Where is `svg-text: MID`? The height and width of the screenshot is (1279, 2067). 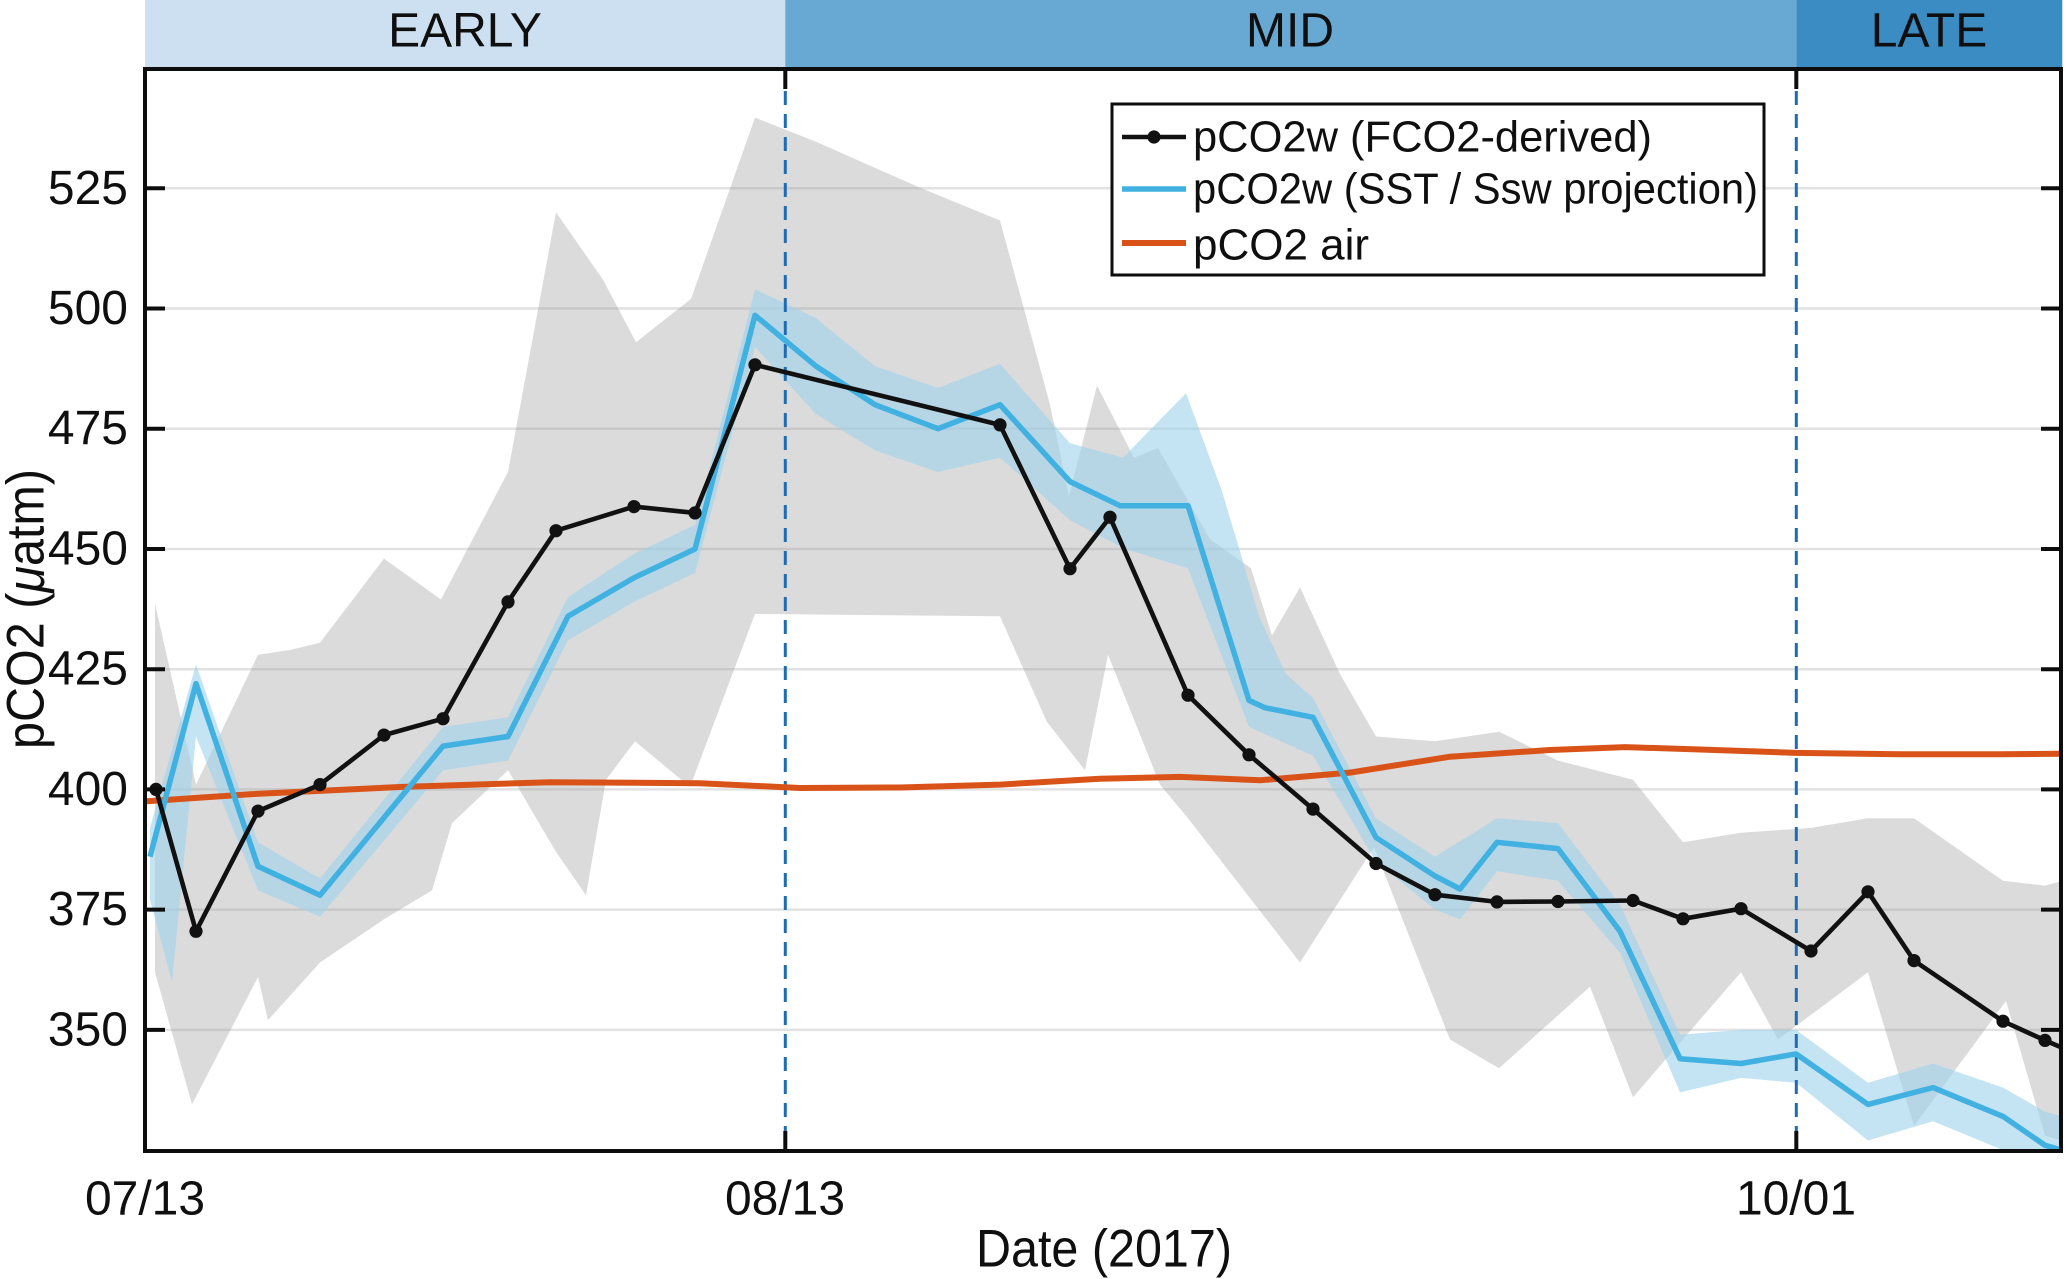 svg-text: MID is located at coordinates (1290, 31).